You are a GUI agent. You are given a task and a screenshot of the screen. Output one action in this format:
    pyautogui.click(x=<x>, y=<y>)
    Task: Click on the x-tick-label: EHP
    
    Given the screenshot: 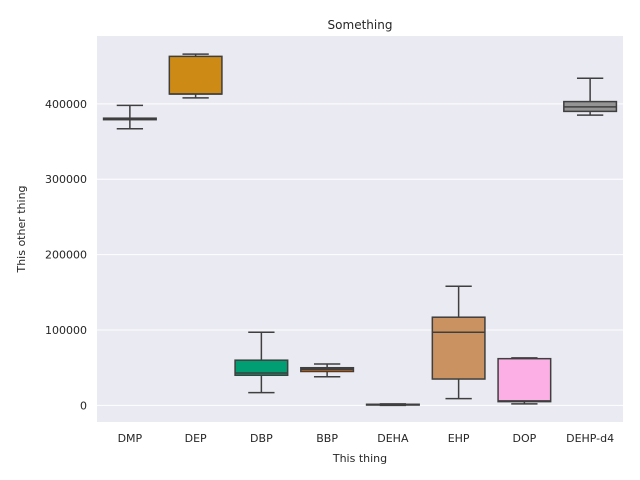 What is the action you would take?
    pyautogui.click(x=459, y=438)
    